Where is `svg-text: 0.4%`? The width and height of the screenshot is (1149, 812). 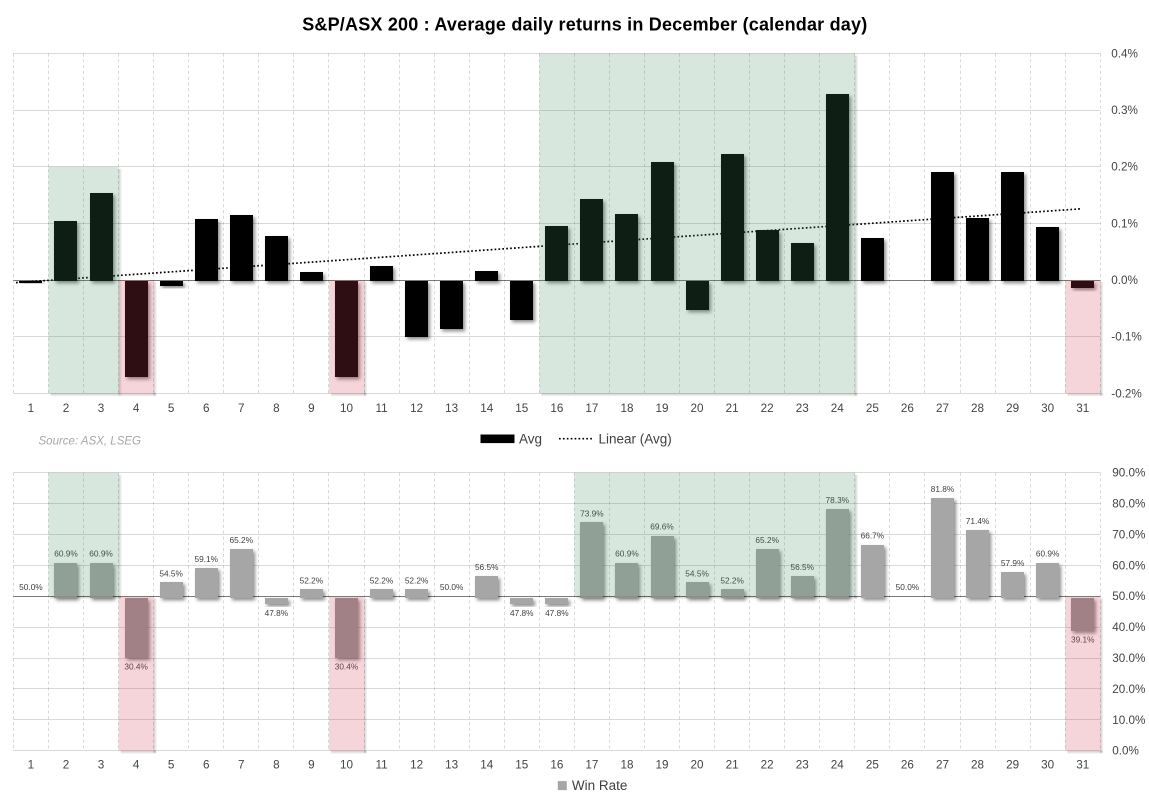
svg-text: 0.4% is located at coordinates (1124, 53).